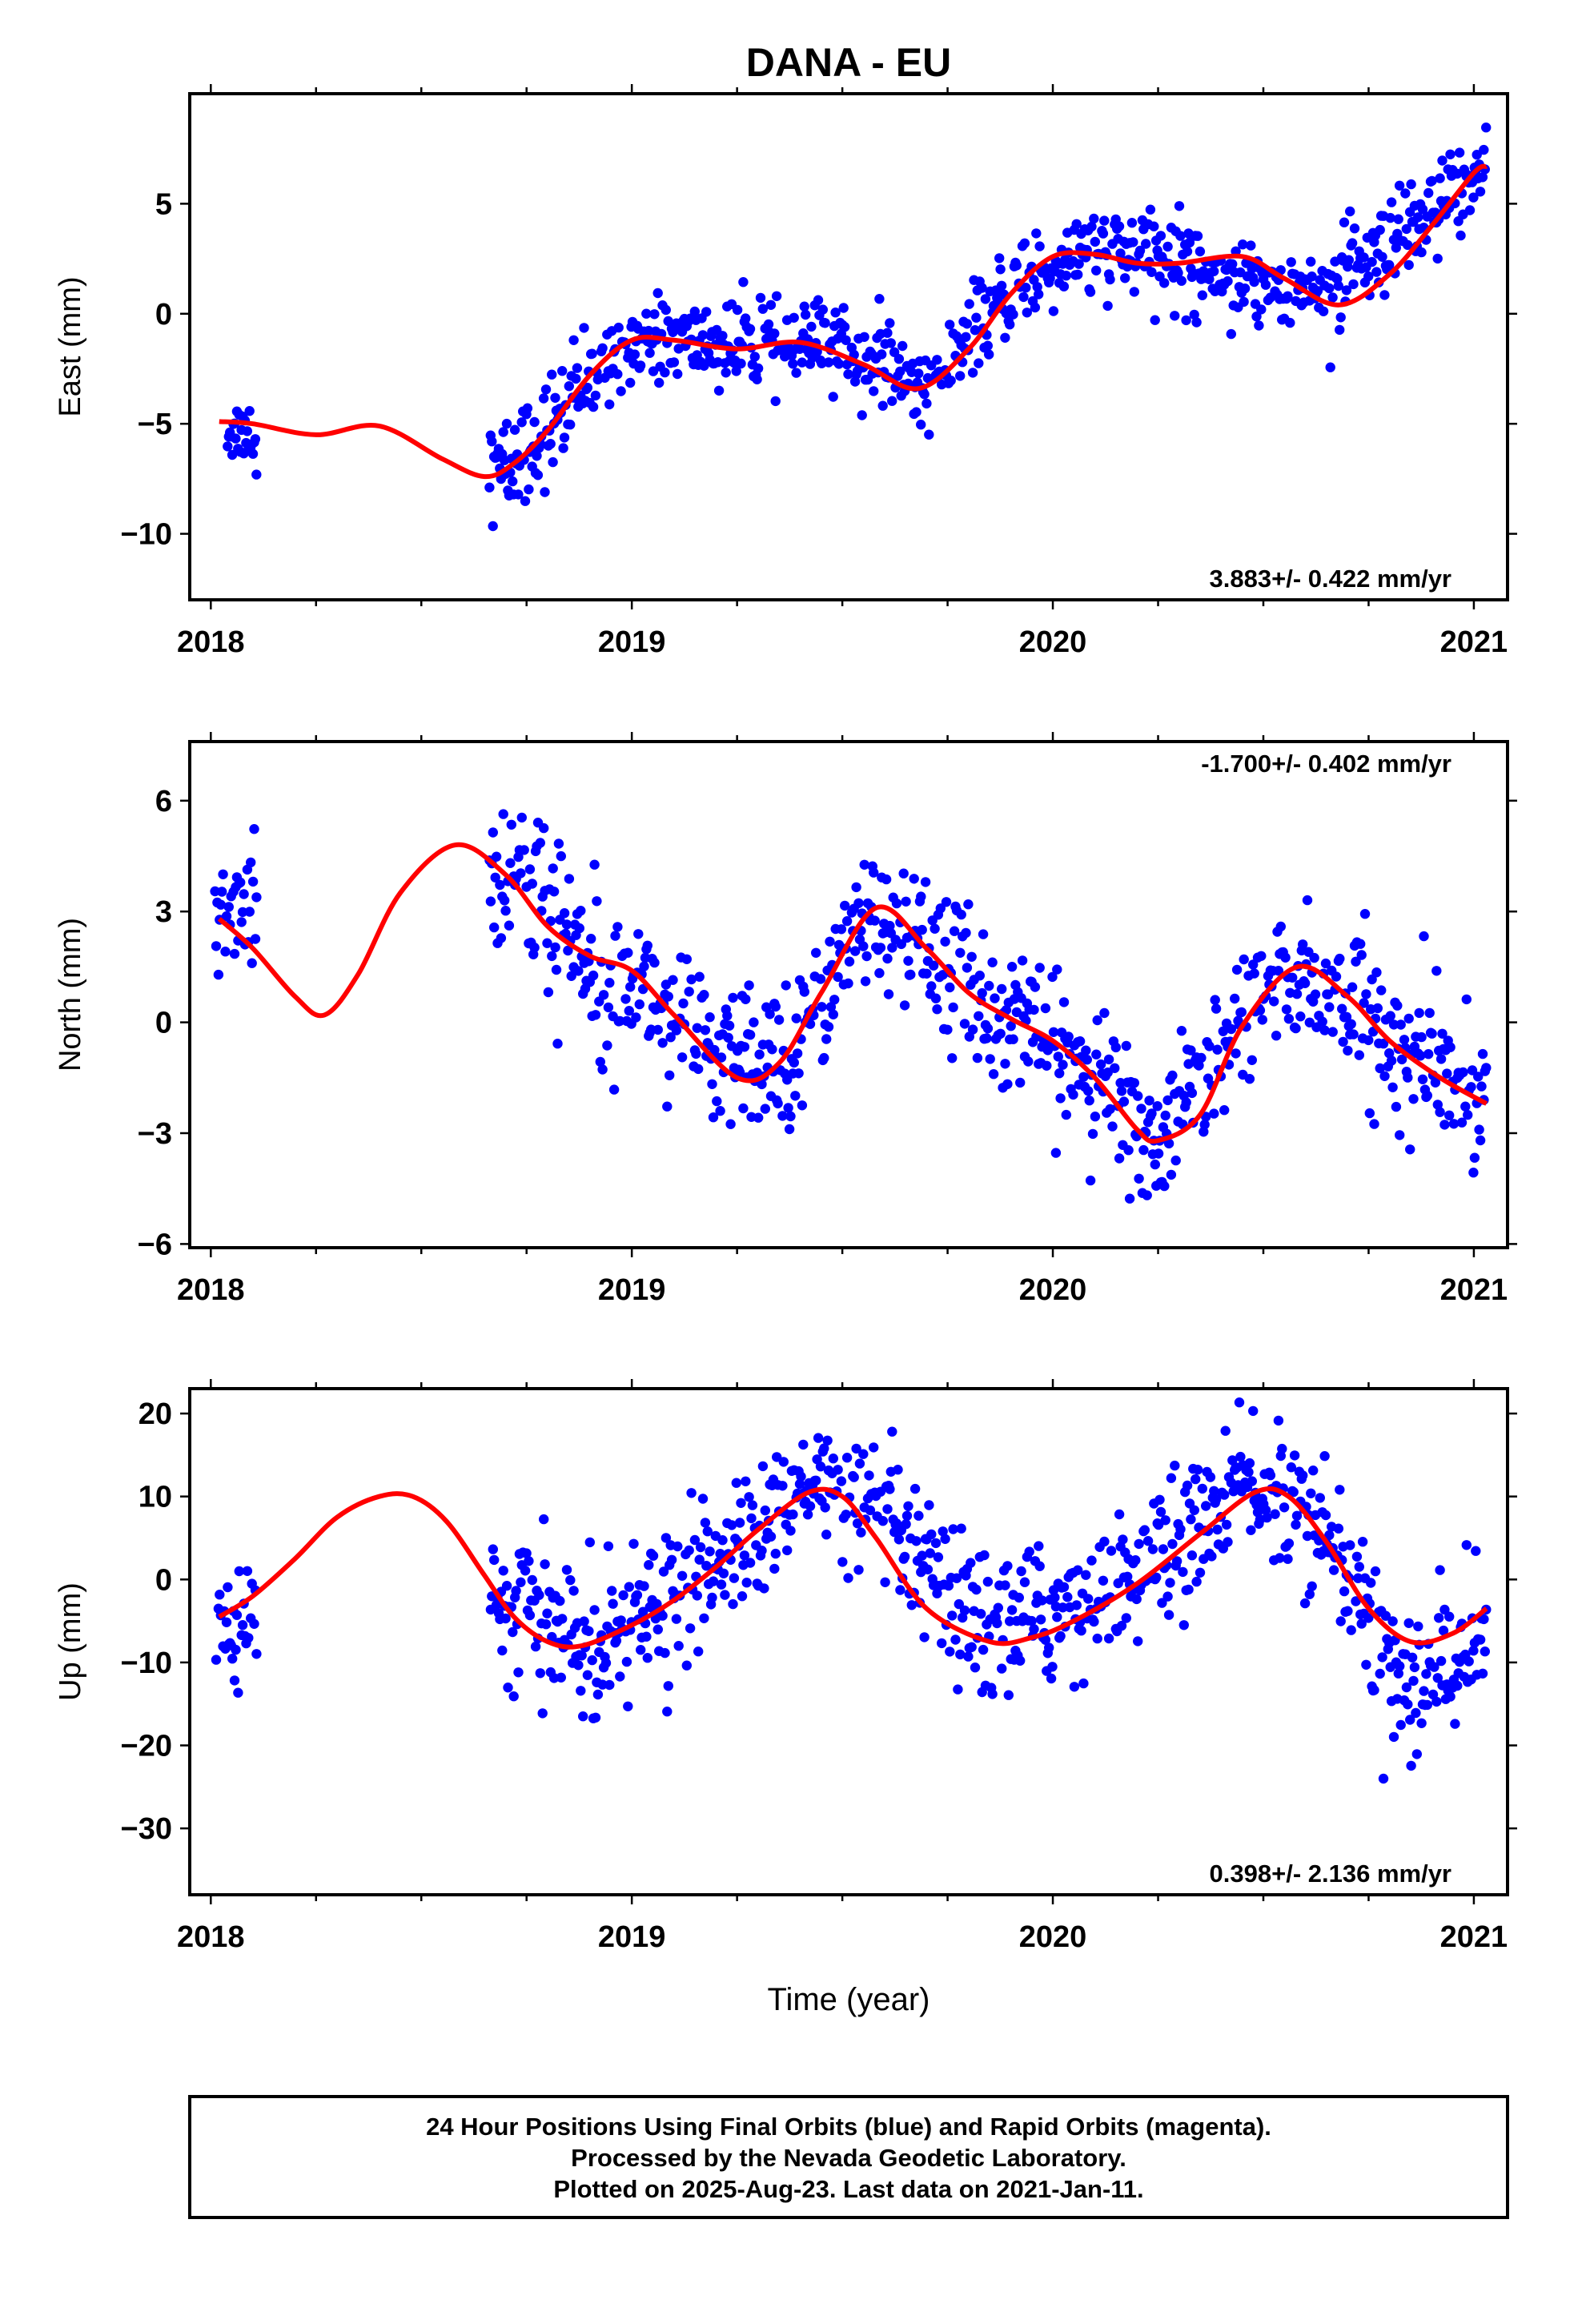  I want to click on y-tick-label: −6, so click(155, 1244).